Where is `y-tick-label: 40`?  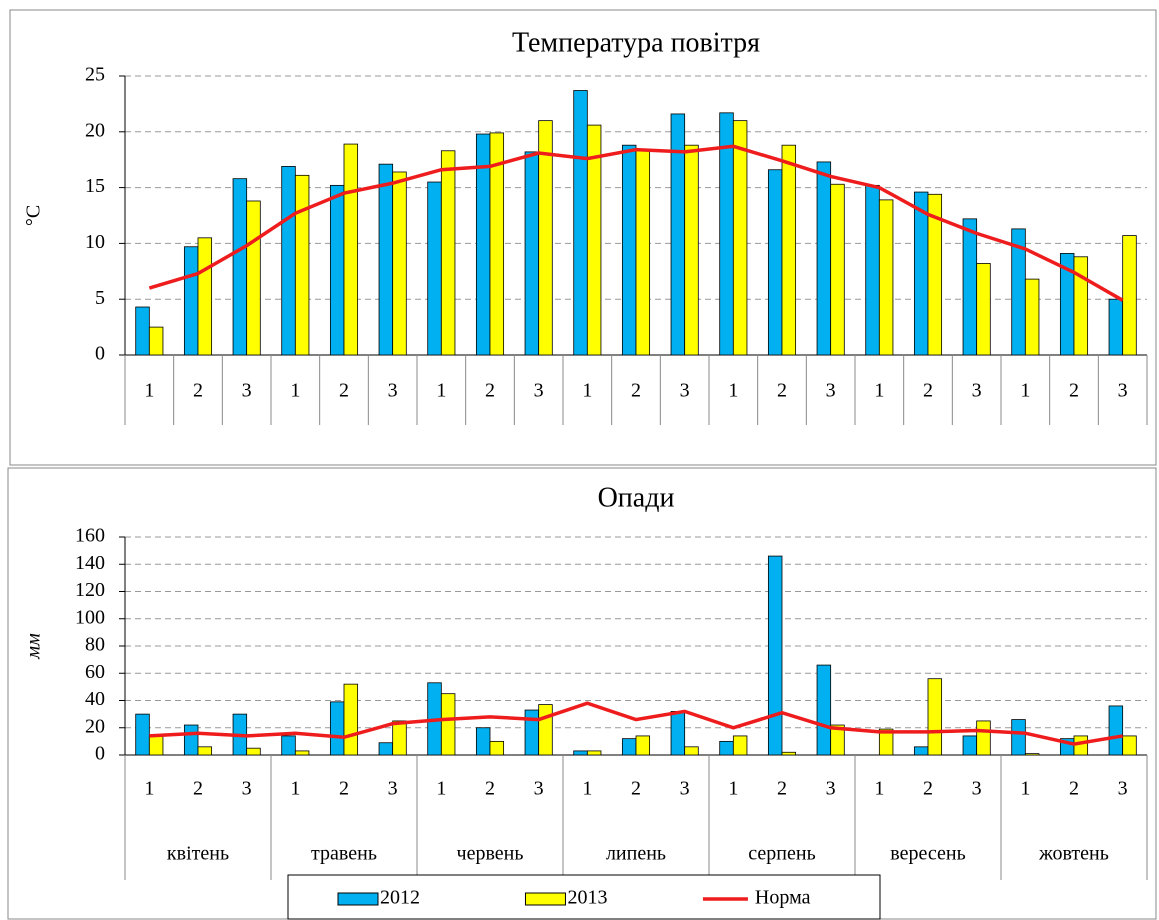 y-tick-label: 40 is located at coordinates (95, 699).